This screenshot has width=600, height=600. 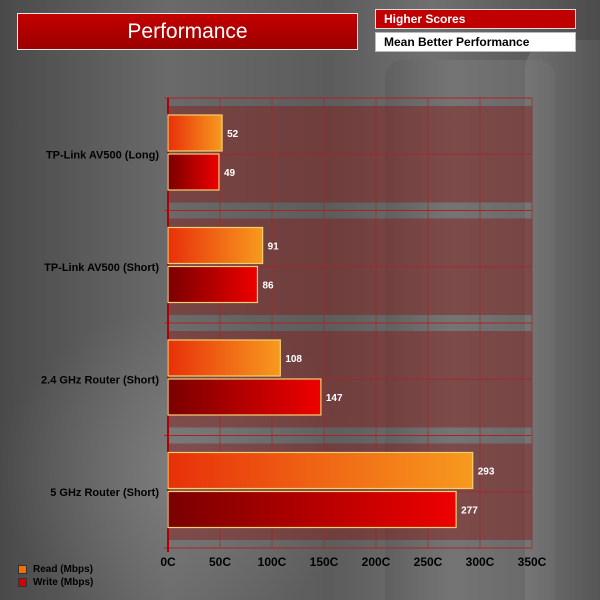 What do you see at coordinates (220, 562) in the screenshot?
I see `x-tick-label: 50C` at bounding box center [220, 562].